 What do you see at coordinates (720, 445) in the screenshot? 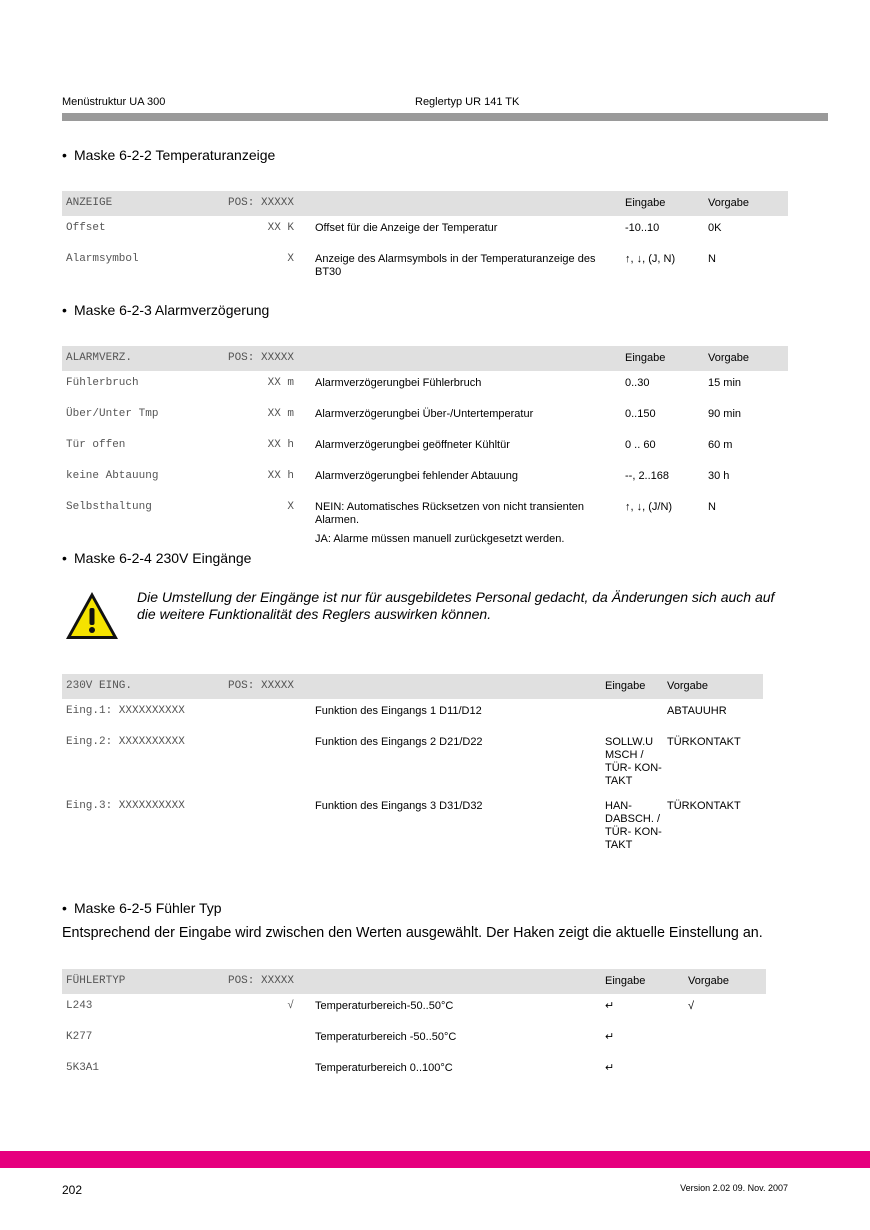
I see `default-value: 60 m` at bounding box center [720, 445].